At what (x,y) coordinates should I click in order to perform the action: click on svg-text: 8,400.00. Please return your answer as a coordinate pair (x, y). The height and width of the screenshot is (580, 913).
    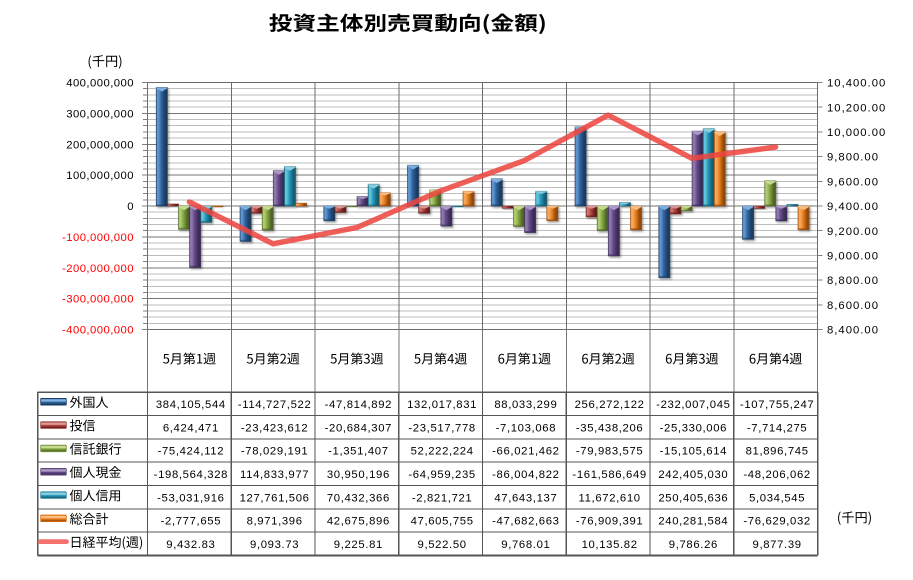
    Looking at the image, I should click on (853, 331).